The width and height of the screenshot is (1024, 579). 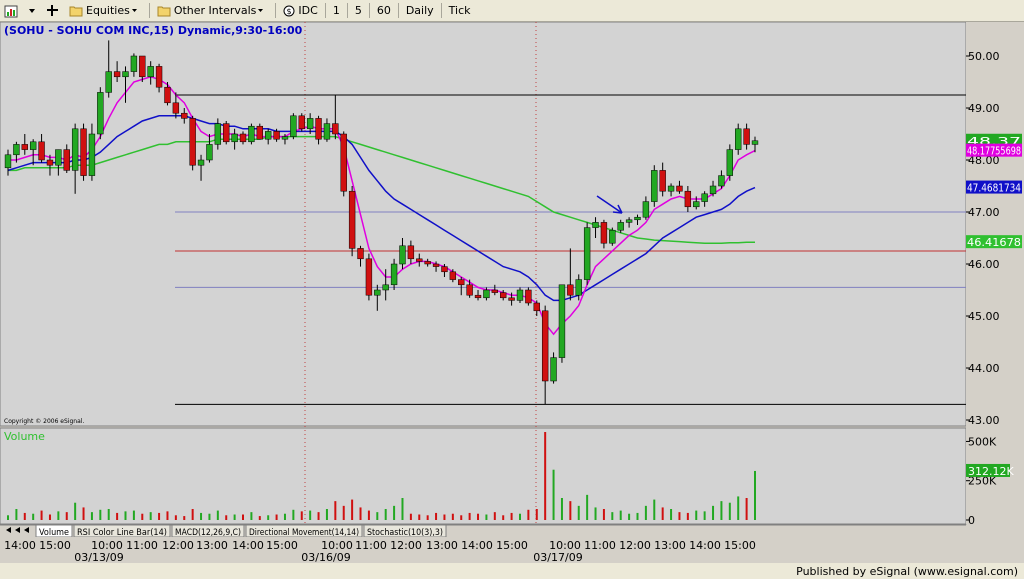 I want to click on time-tick-label: 11:00, so click(x=371, y=545).